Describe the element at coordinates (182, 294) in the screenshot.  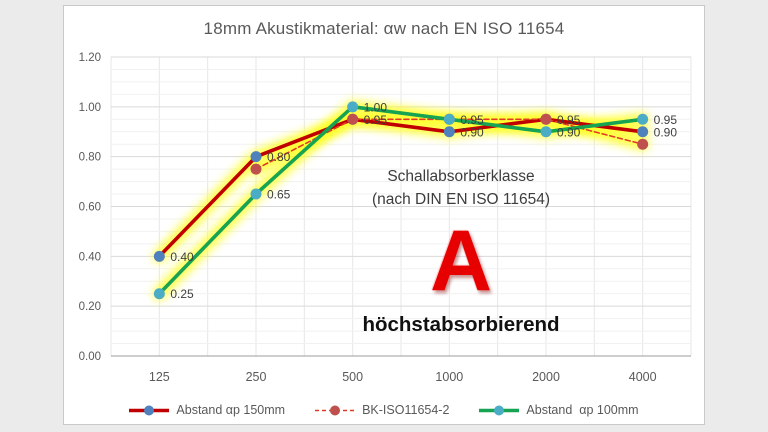
I see `data-label: 0.25` at that location.